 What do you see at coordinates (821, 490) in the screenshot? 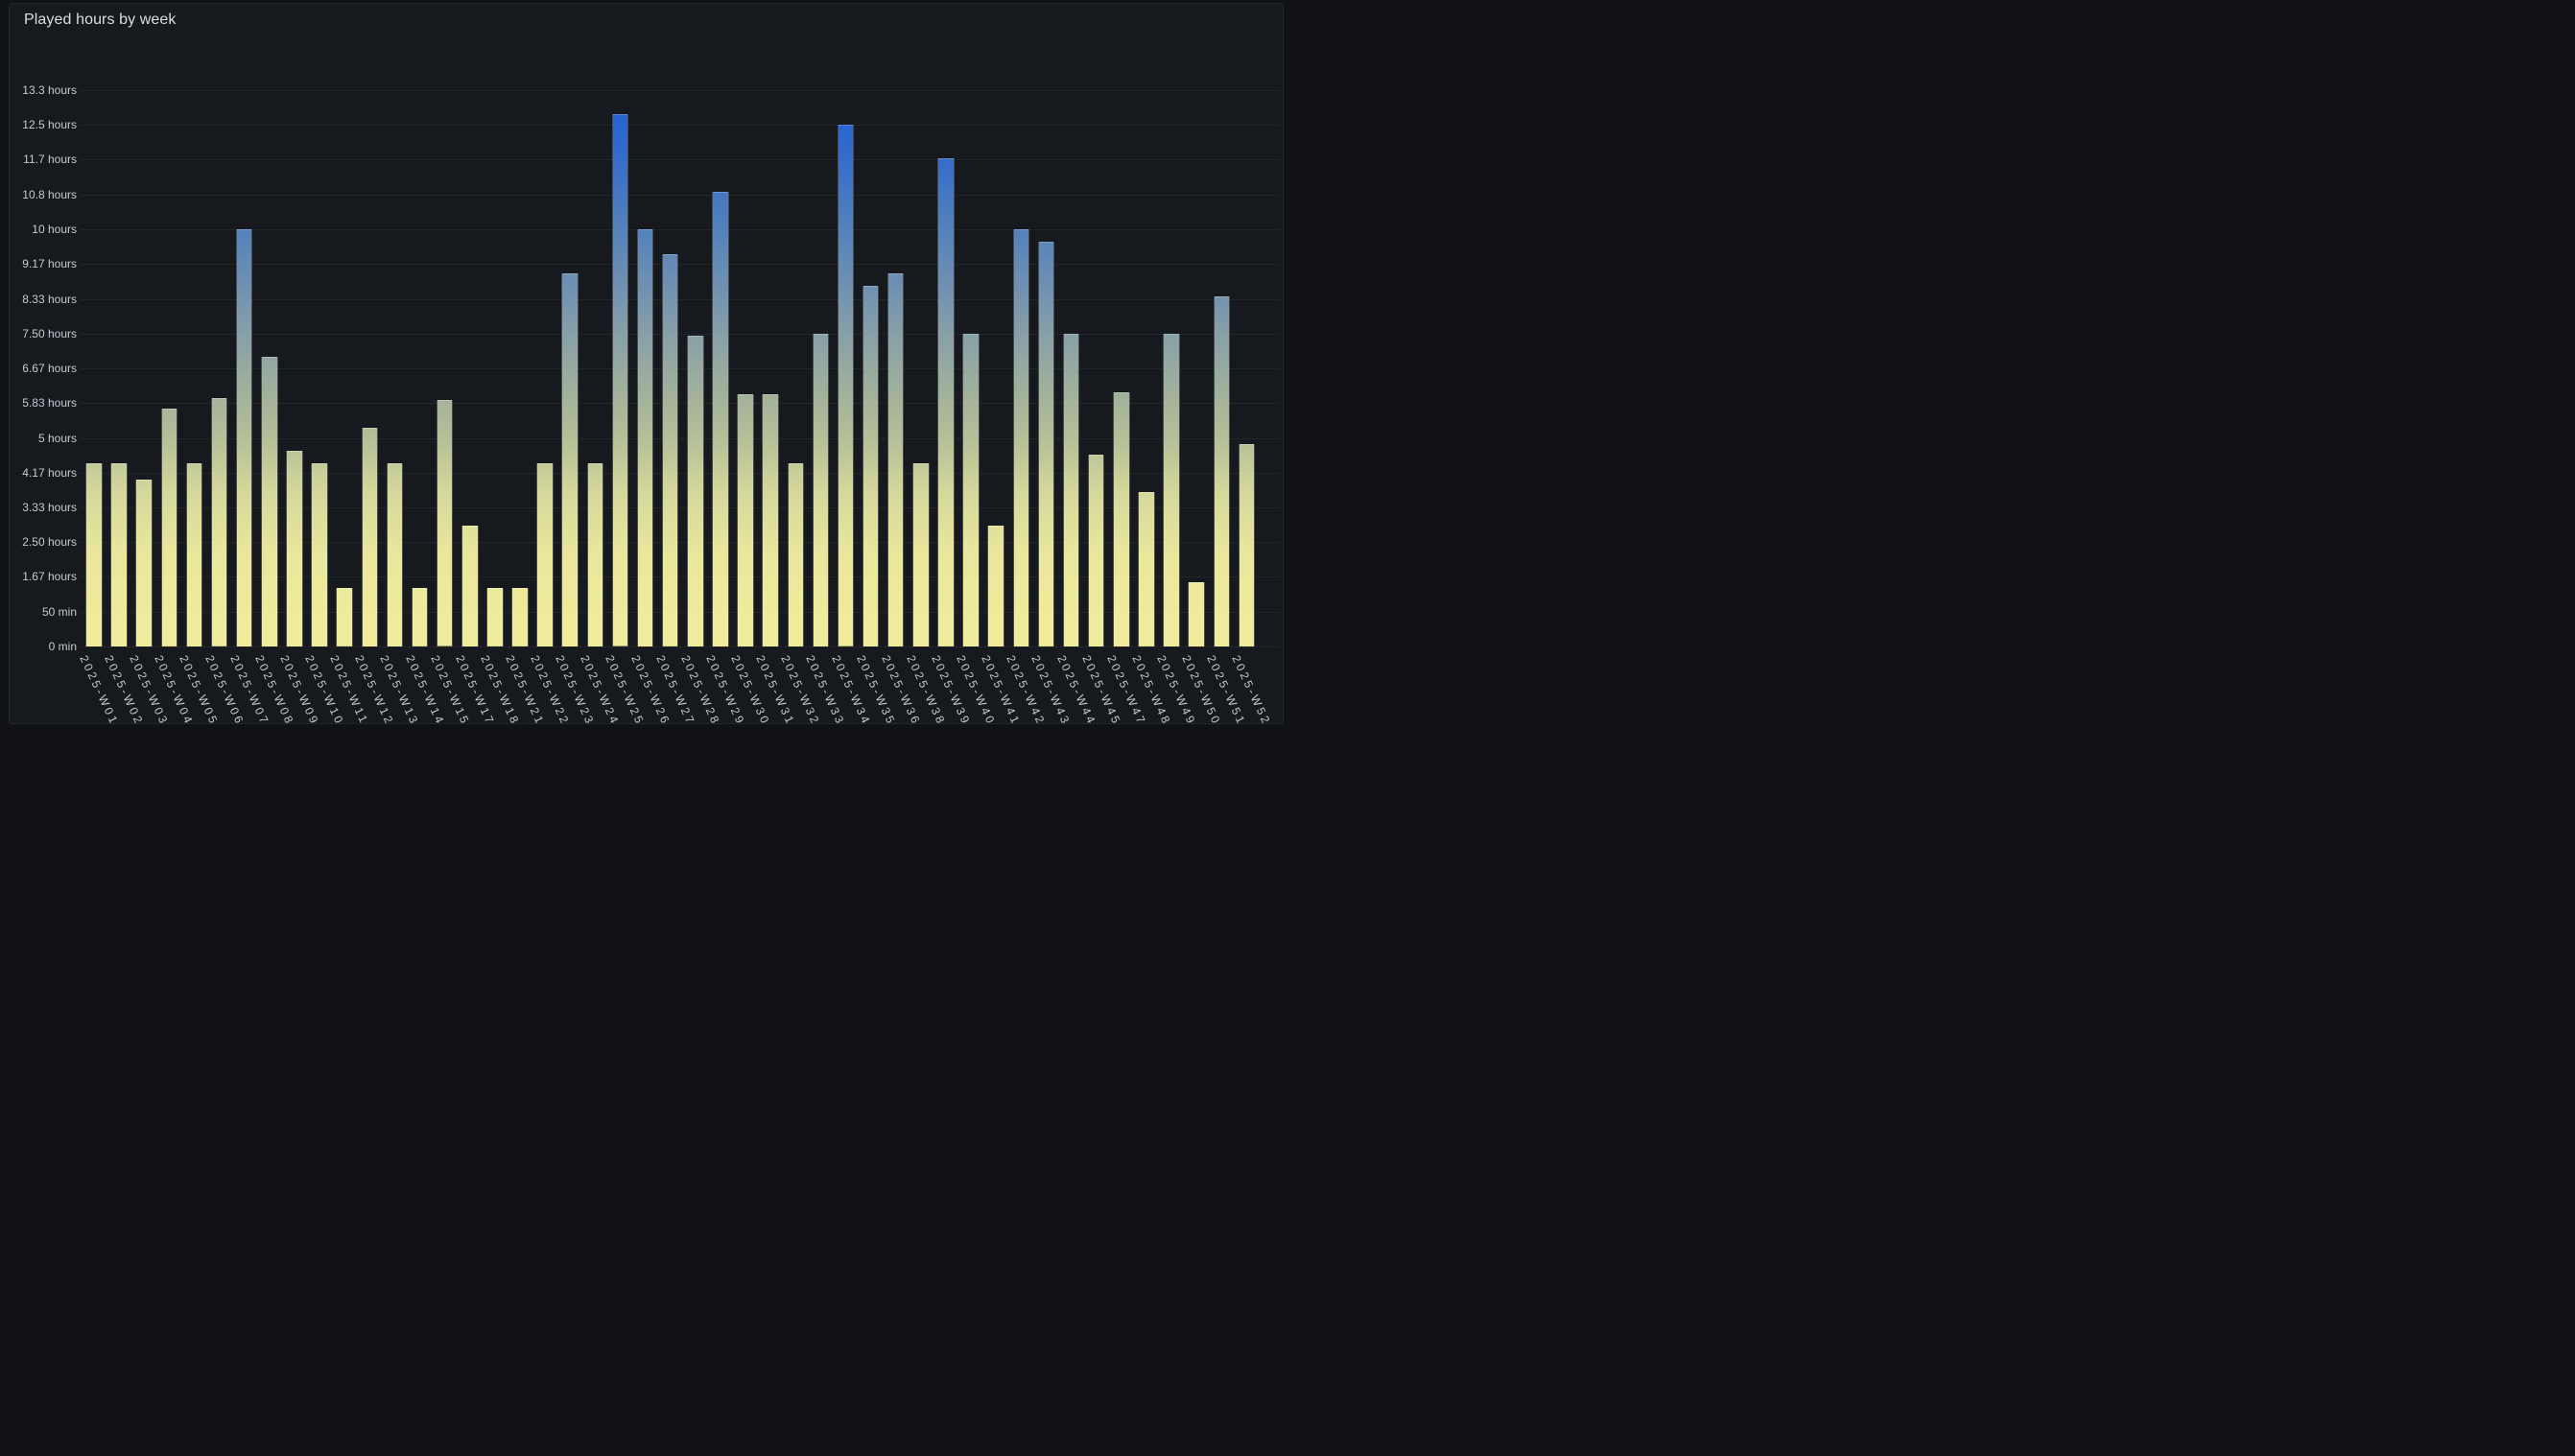
I see `bar-2025-W33` at bounding box center [821, 490].